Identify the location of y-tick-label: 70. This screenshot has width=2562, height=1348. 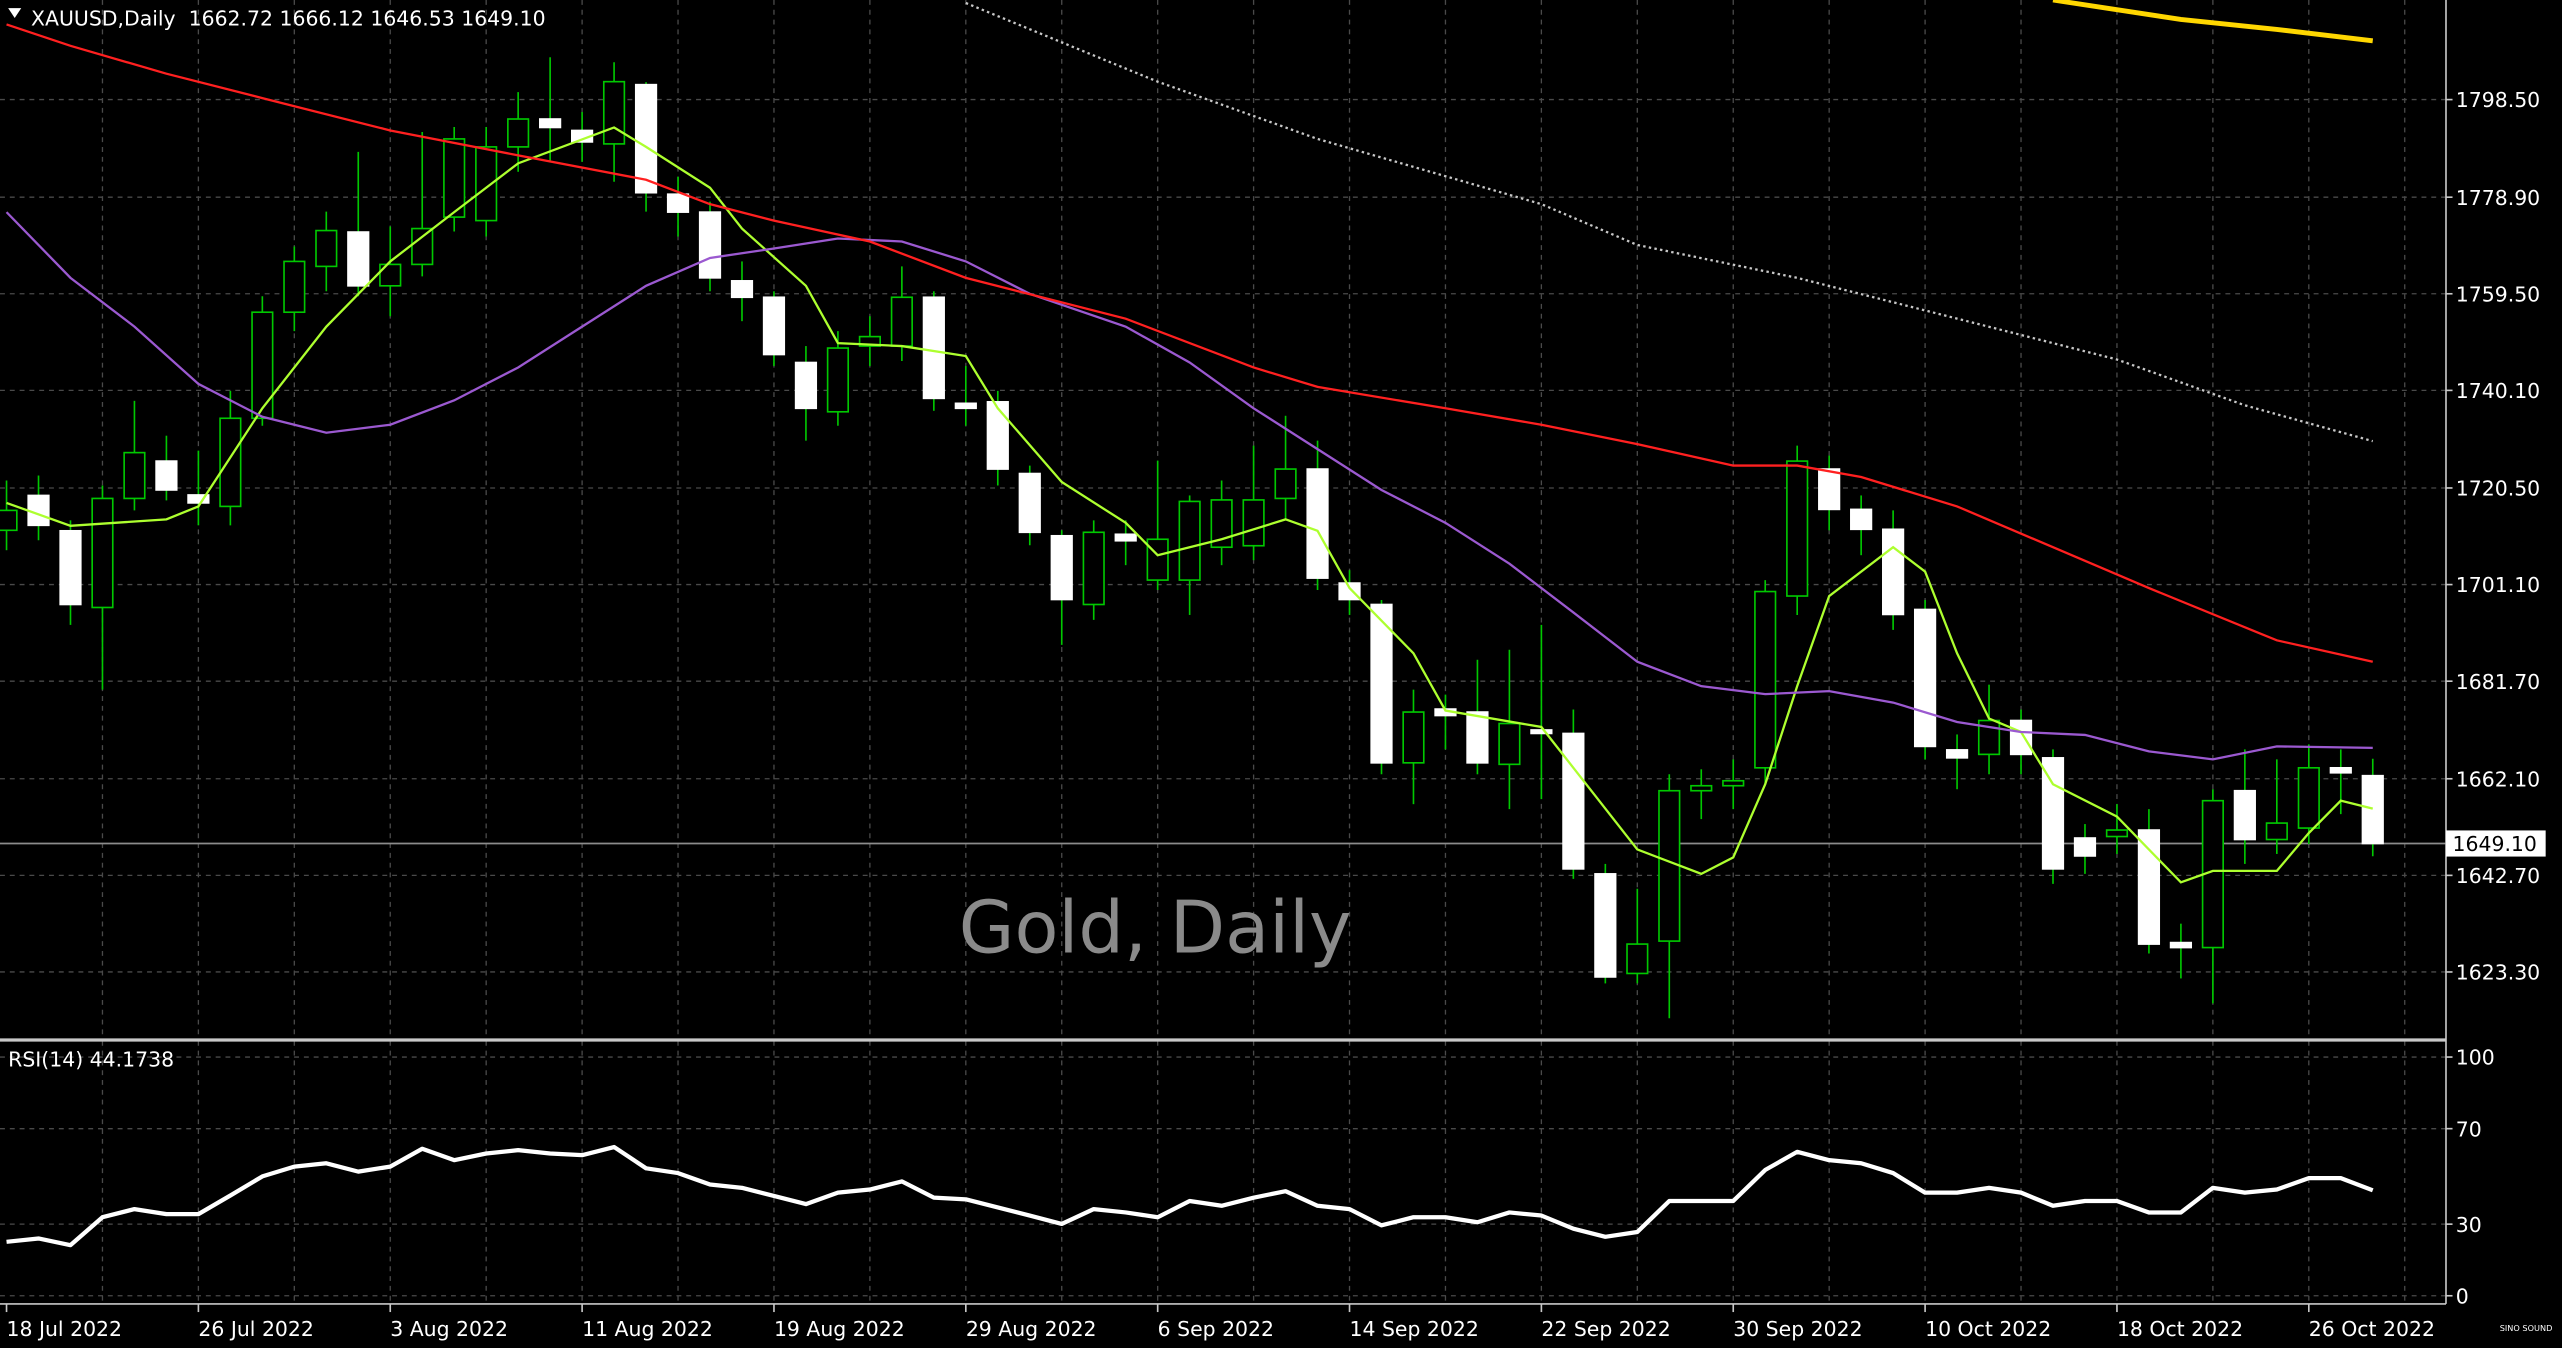
(2469, 1129).